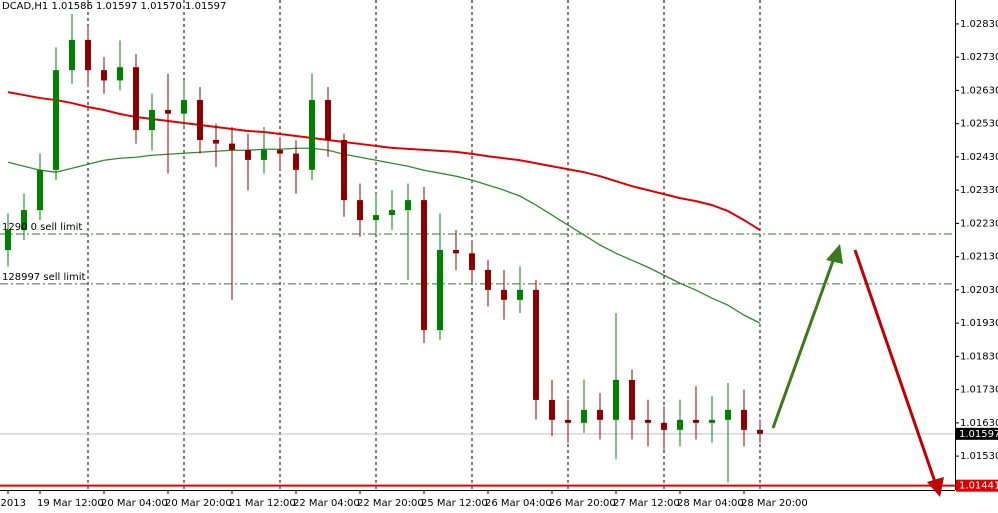 This screenshot has height=513, width=998. I want to click on x-tick-label: 22 Mar 20:00, so click(390, 503).